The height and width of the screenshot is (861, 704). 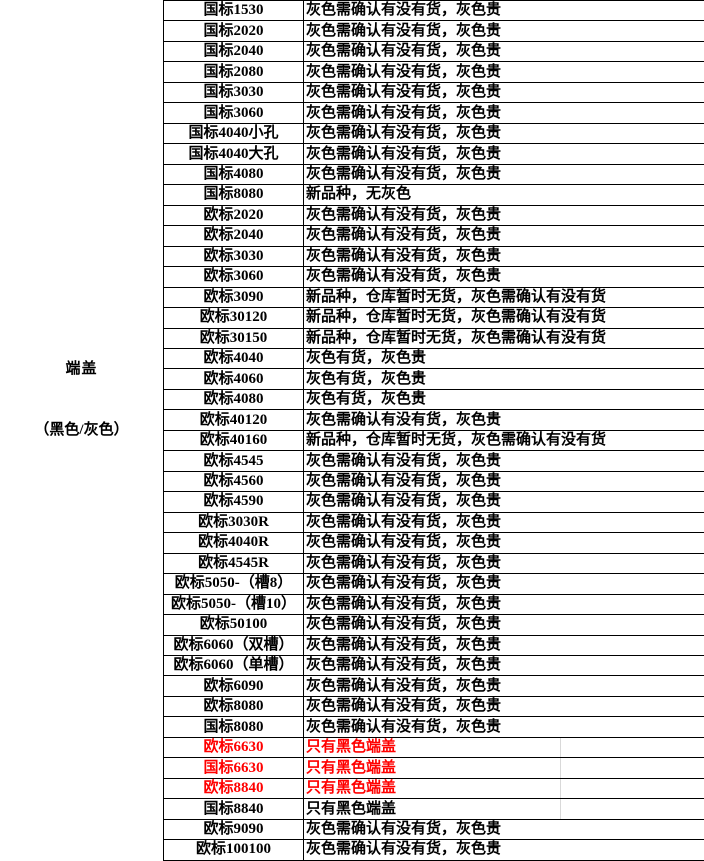 What do you see at coordinates (504, 195) in the screenshot?
I see `cell-note: 新品种，无灰色` at bounding box center [504, 195].